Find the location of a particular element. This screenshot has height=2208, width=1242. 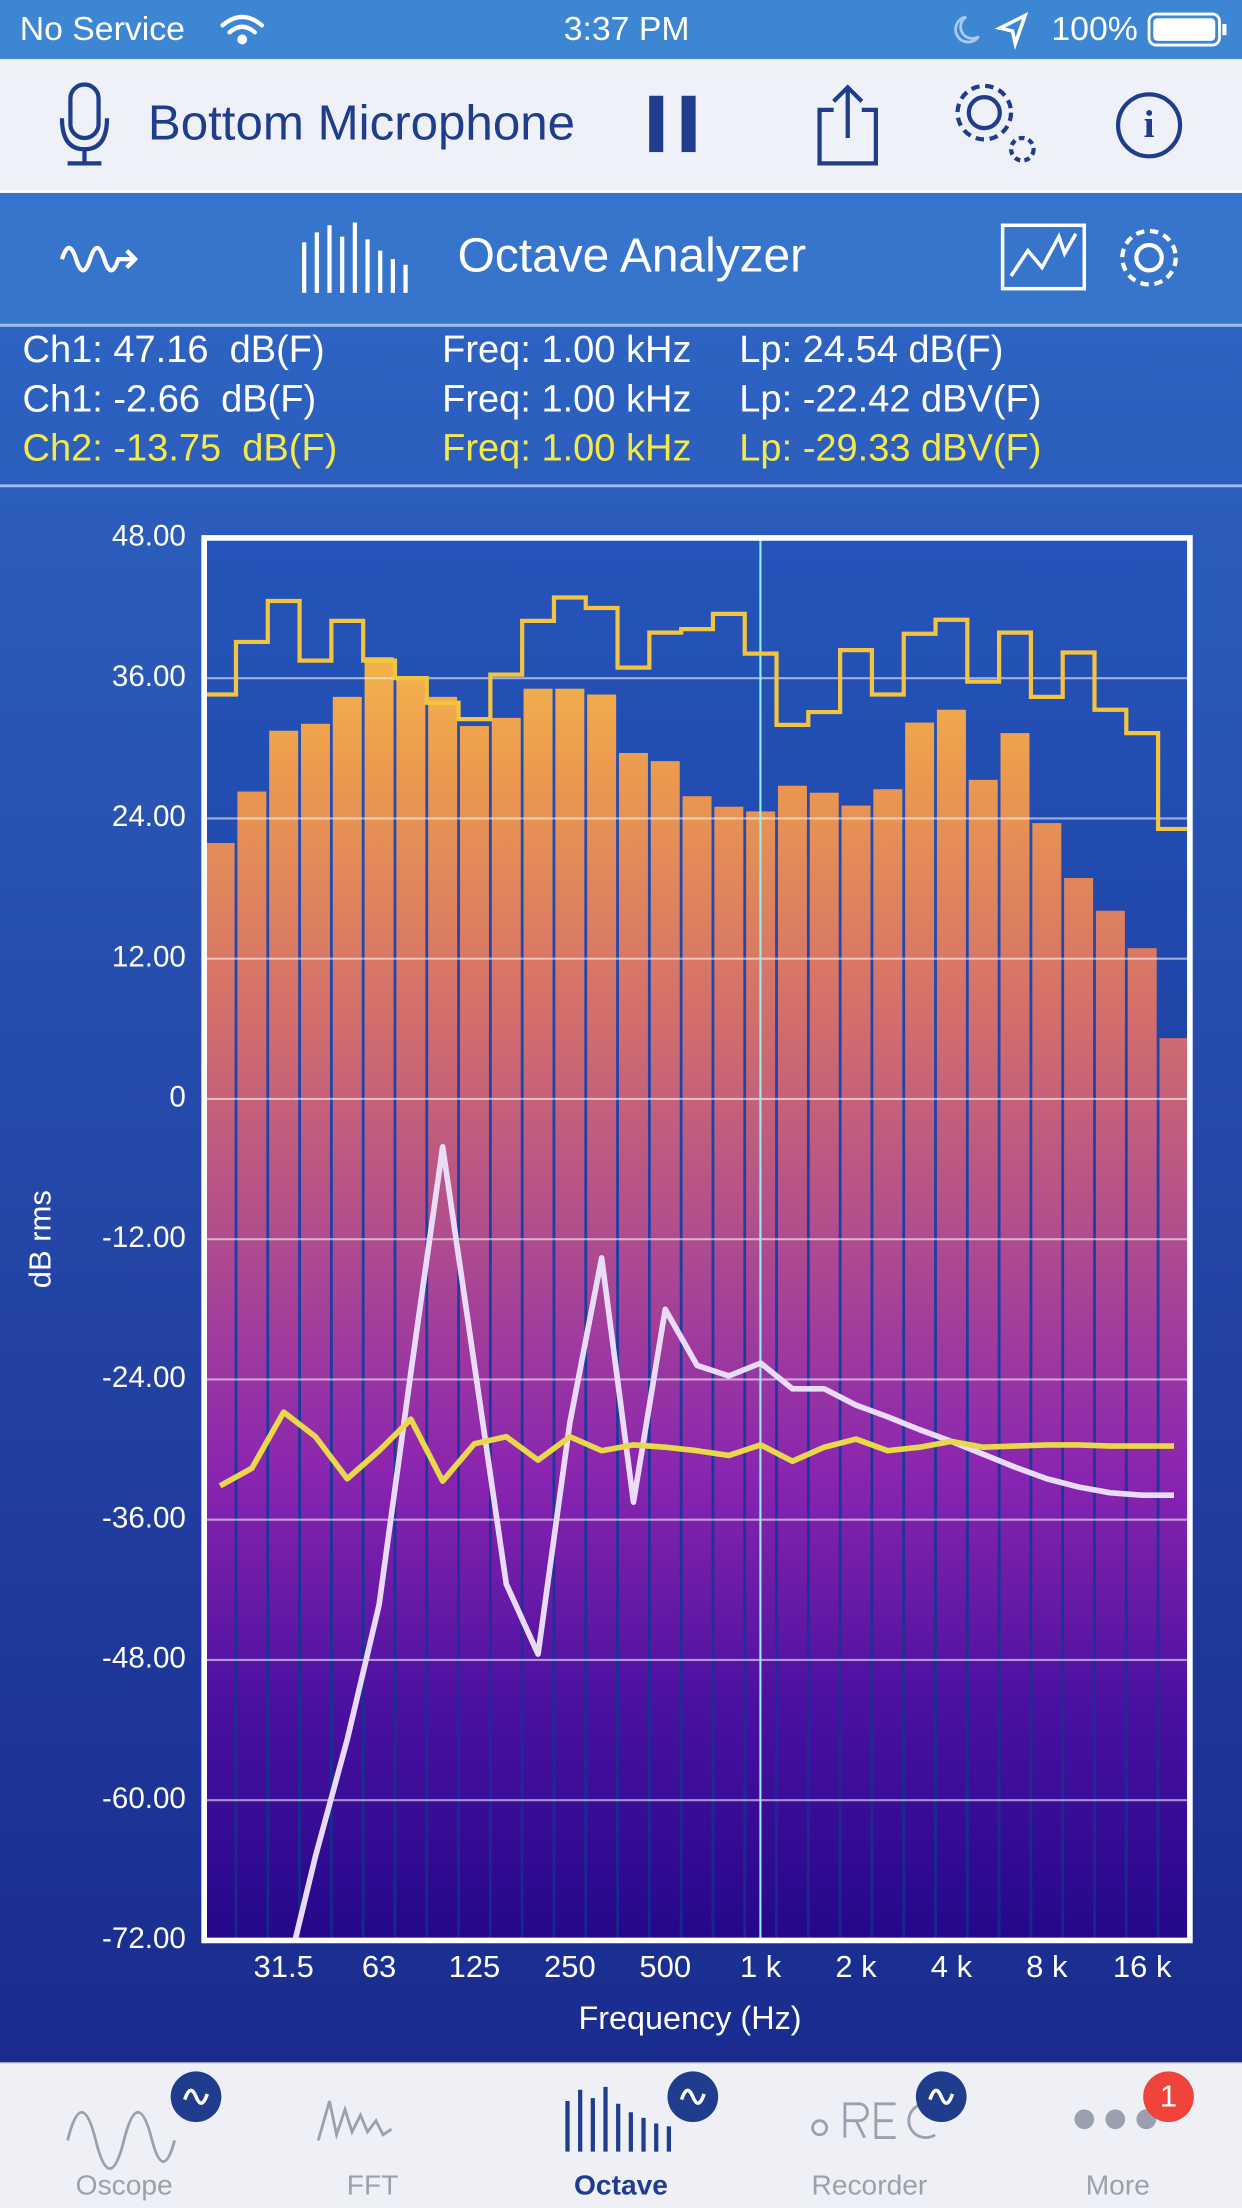

readout: Lp: -29.33 dBV(F) is located at coordinates (890, 449).